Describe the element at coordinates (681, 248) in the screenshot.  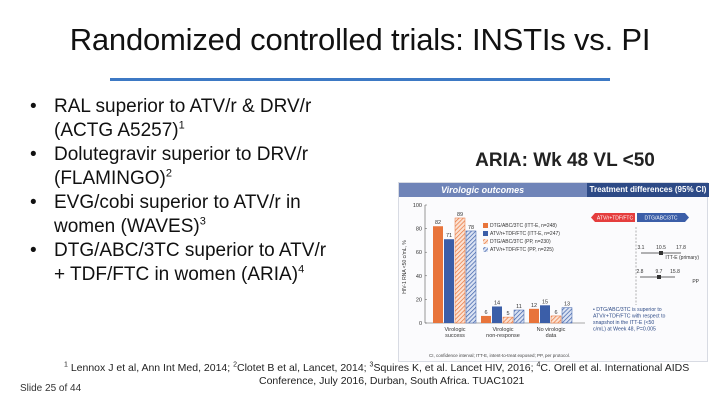
I see `ci-high-label: 17.8` at that location.